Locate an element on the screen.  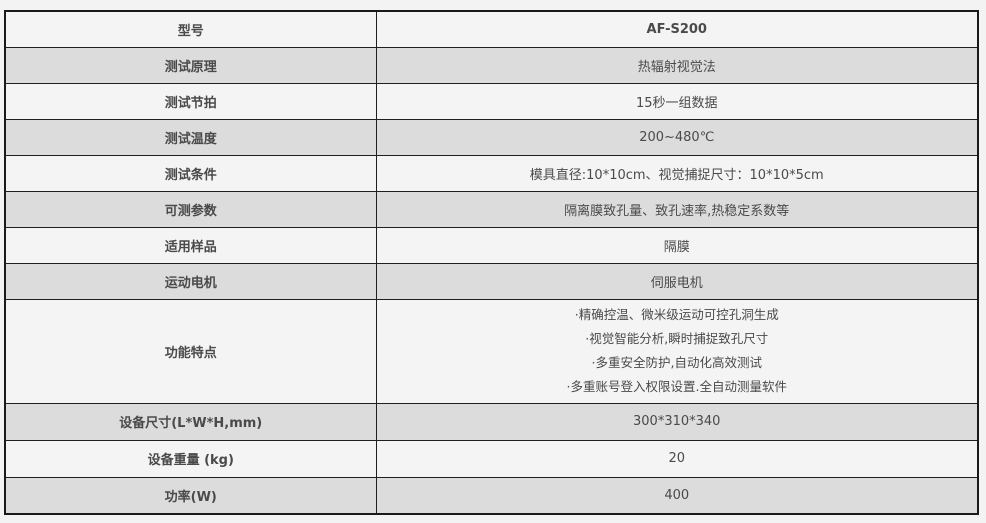
spec-label-power: 功率(W) is located at coordinates (190, 495).